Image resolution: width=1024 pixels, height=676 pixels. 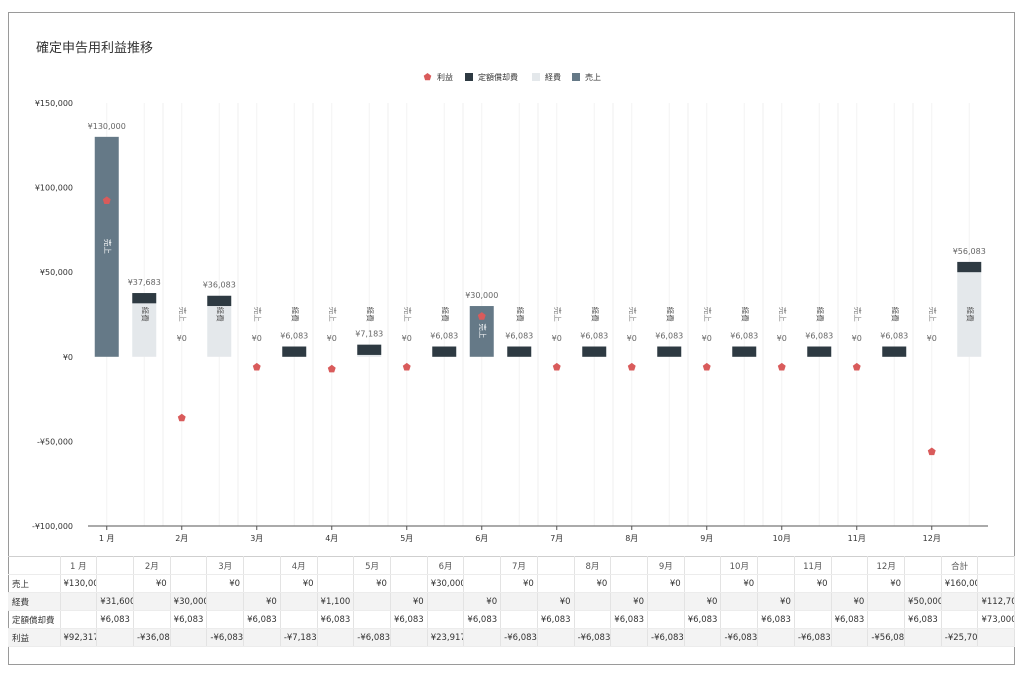 What do you see at coordinates (115, 601) in the screenshot?
I see `table-cell: ¥31,600` at bounding box center [115, 601].